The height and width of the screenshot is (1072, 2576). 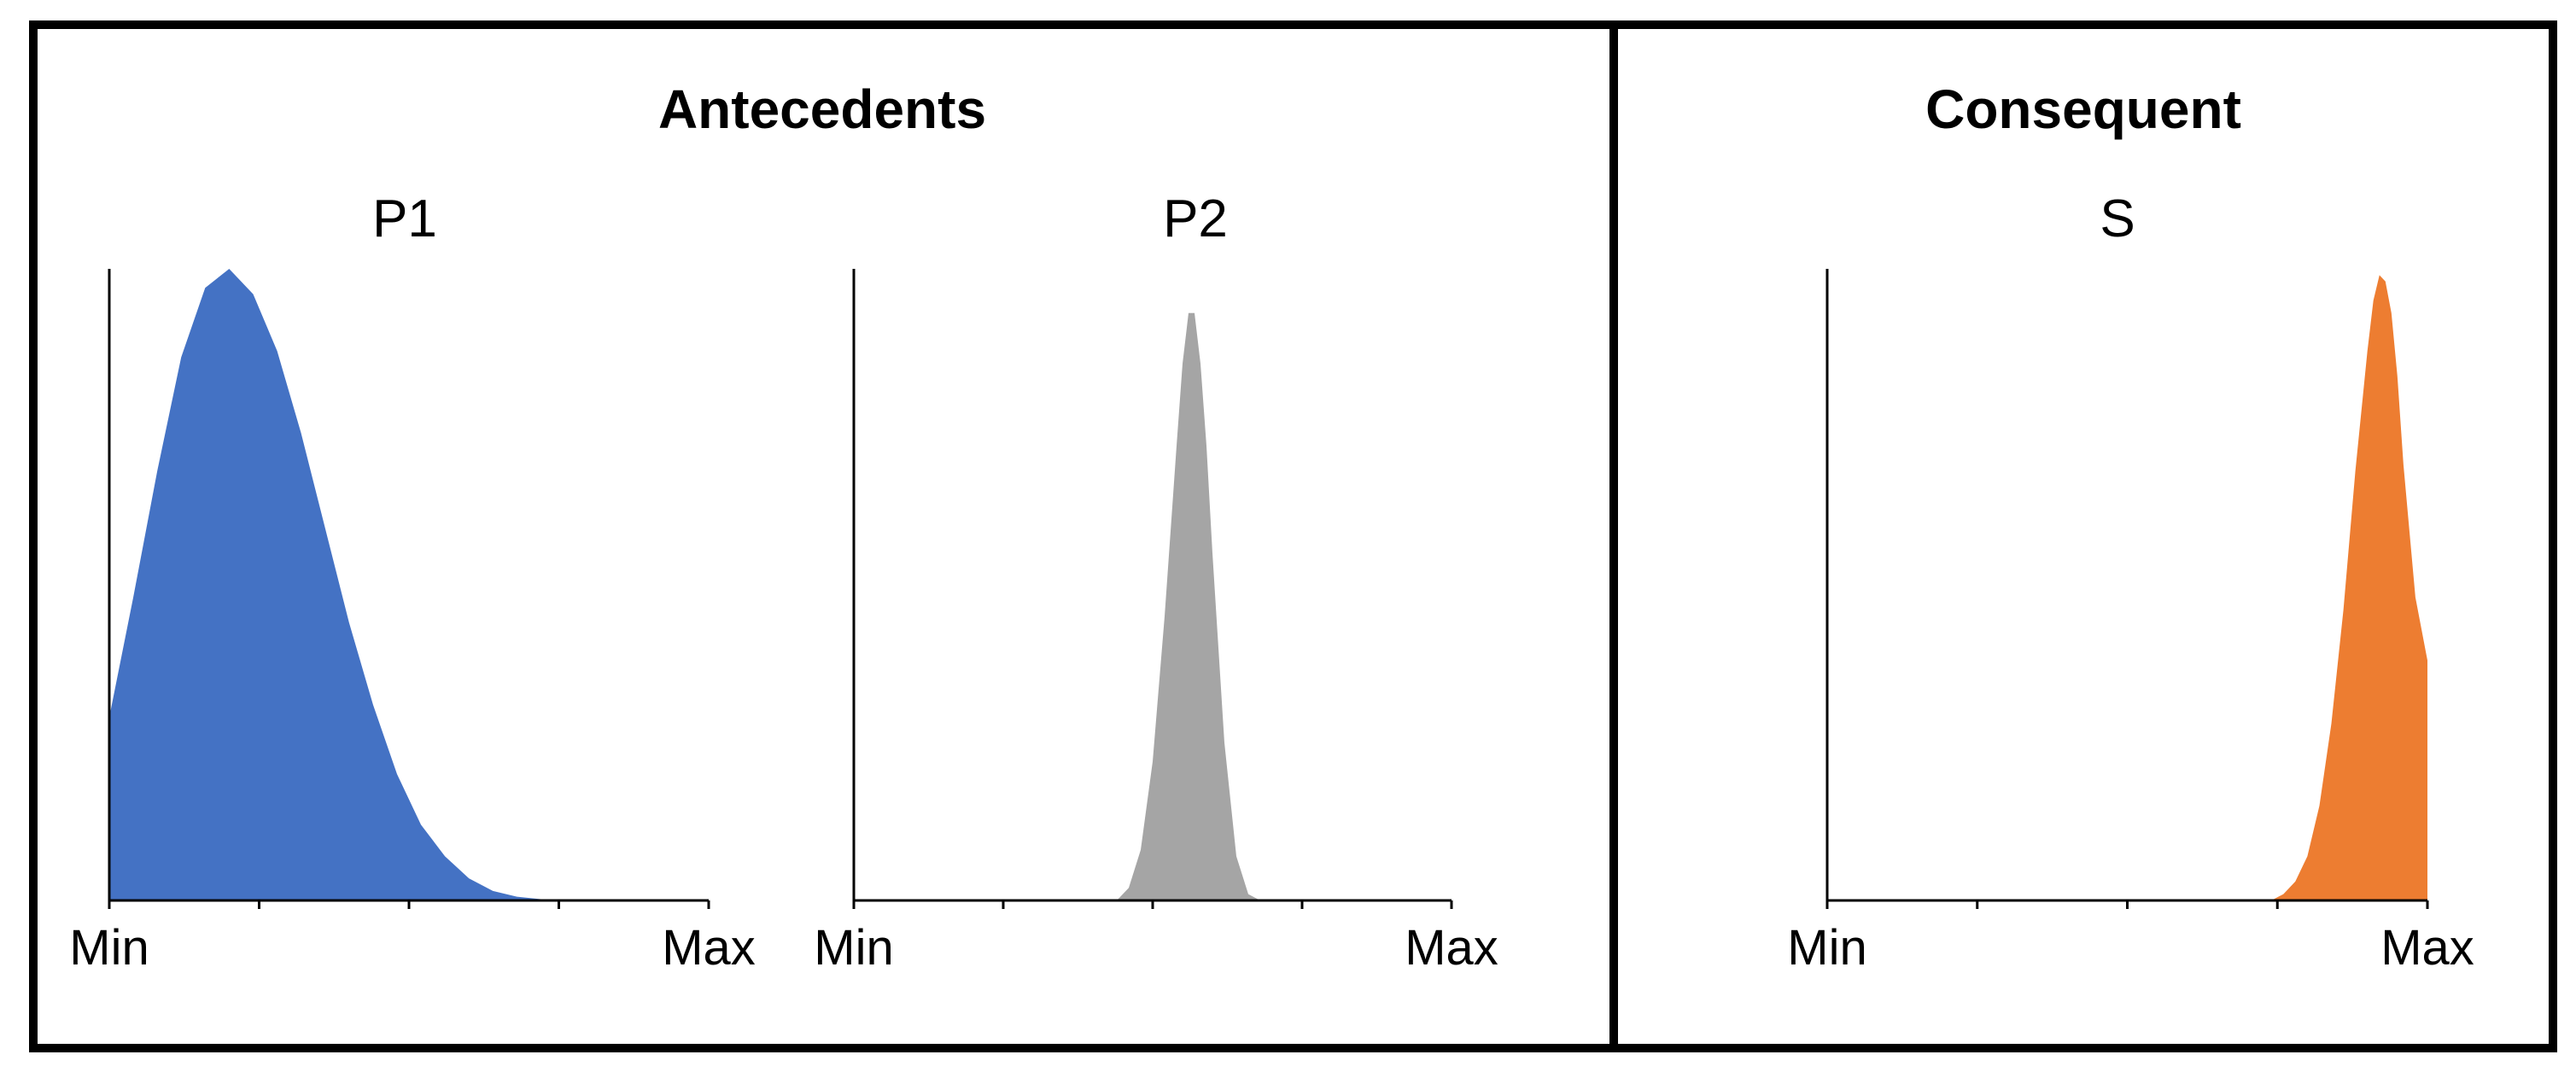 What do you see at coordinates (404, 218) in the screenshot?
I see `chart-p1-title: P1` at bounding box center [404, 218].